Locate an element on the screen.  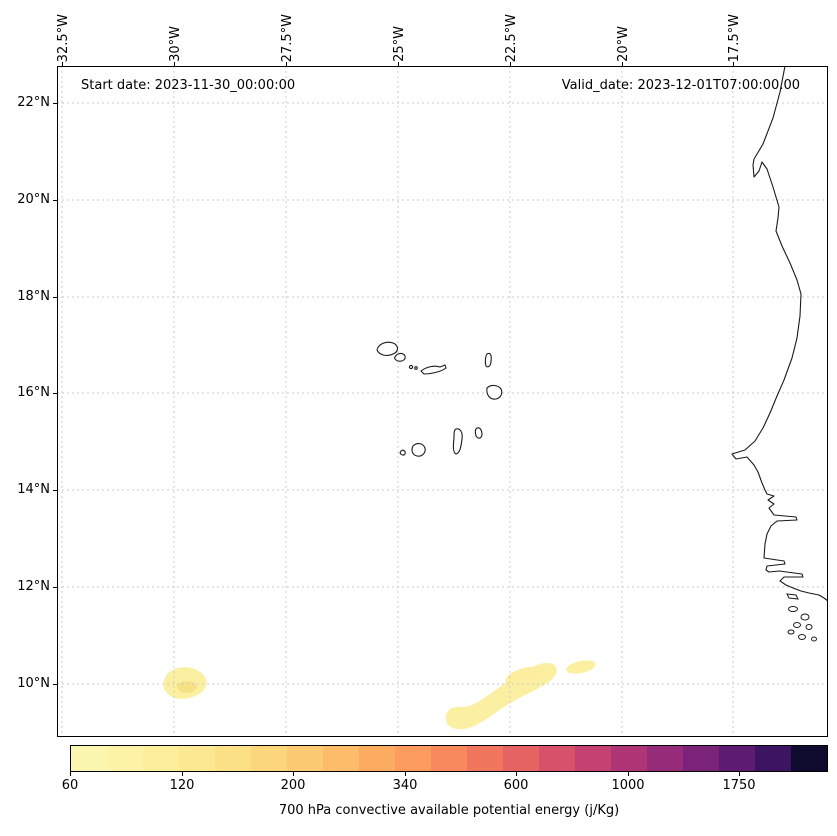
lon-tick-label: 17.5°W is located at coordinates (734, 31).